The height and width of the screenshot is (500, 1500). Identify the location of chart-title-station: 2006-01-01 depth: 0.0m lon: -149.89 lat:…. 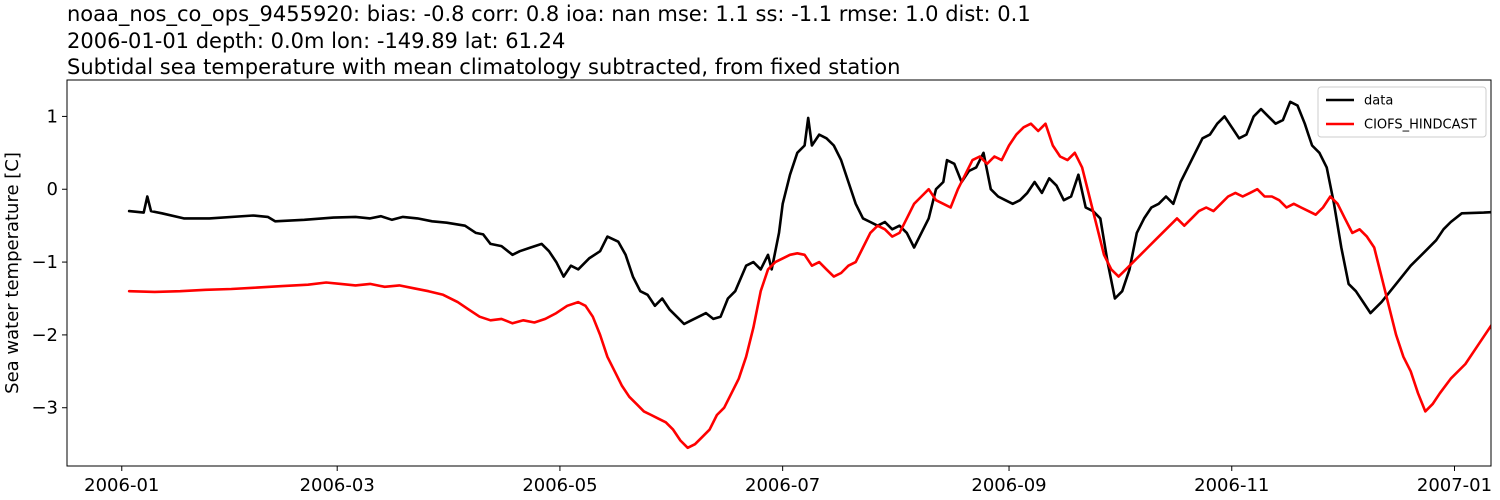
(316, 41).